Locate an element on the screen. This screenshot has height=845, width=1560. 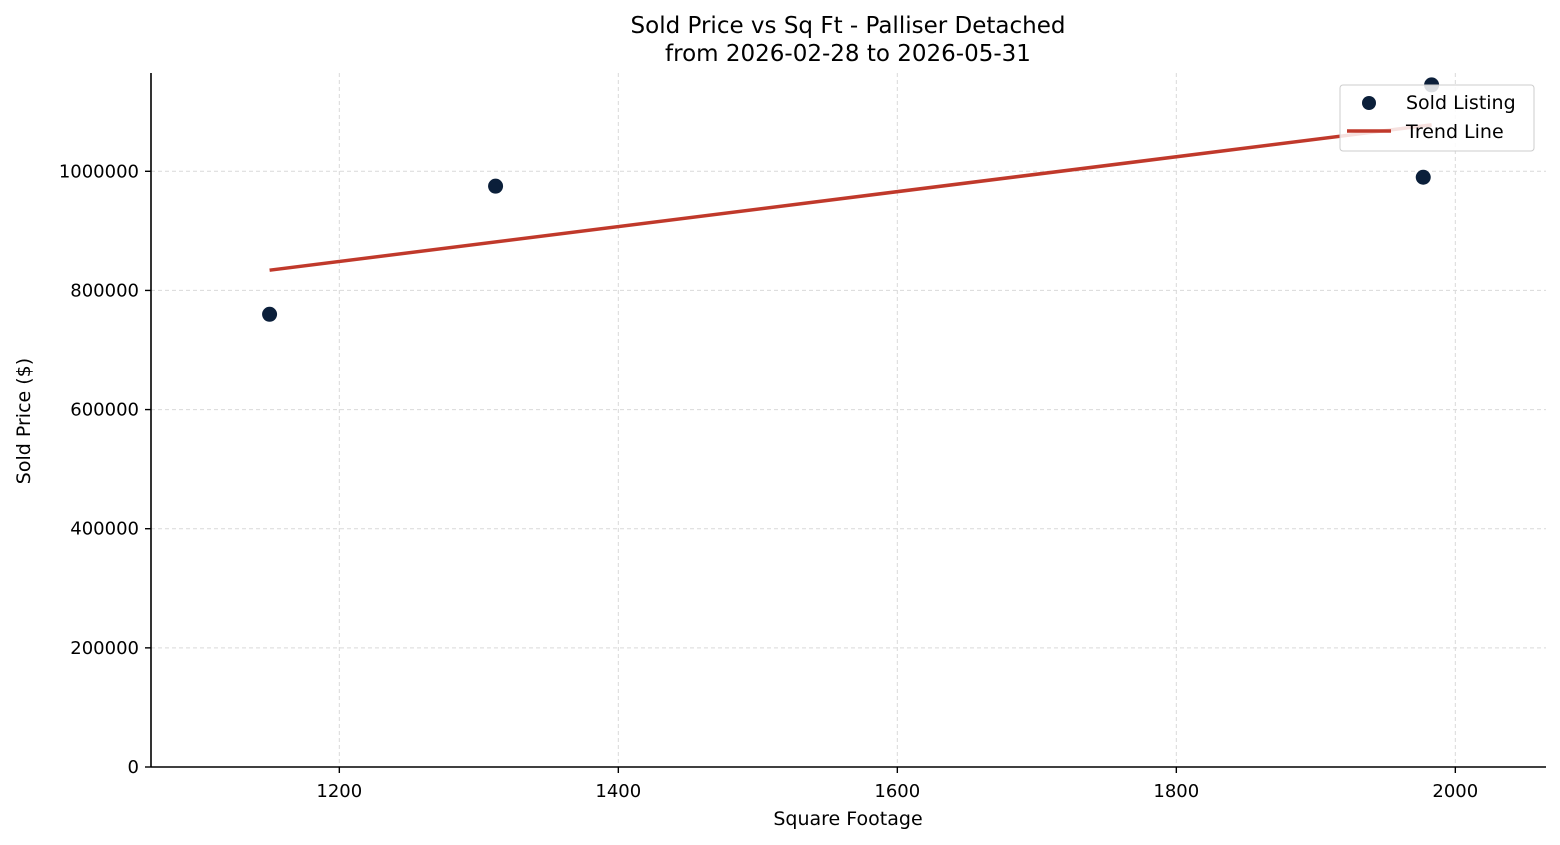
trend-line is located at coordinates (850, 197).